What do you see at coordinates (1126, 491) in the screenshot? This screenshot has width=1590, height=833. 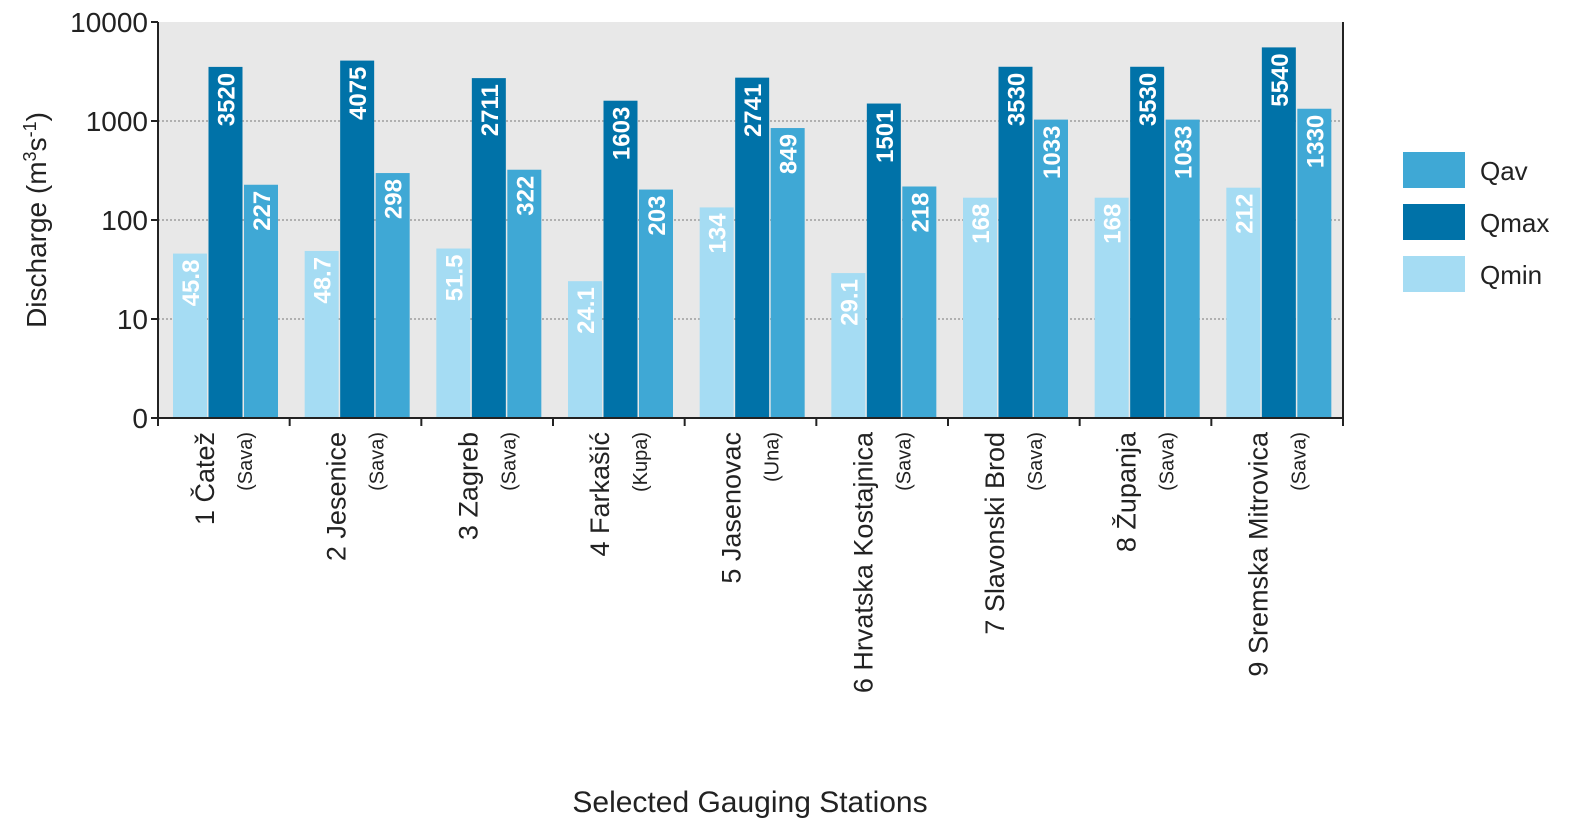 I see `x-tick-label: 8 Županja` at bounding box center [1126, 491].